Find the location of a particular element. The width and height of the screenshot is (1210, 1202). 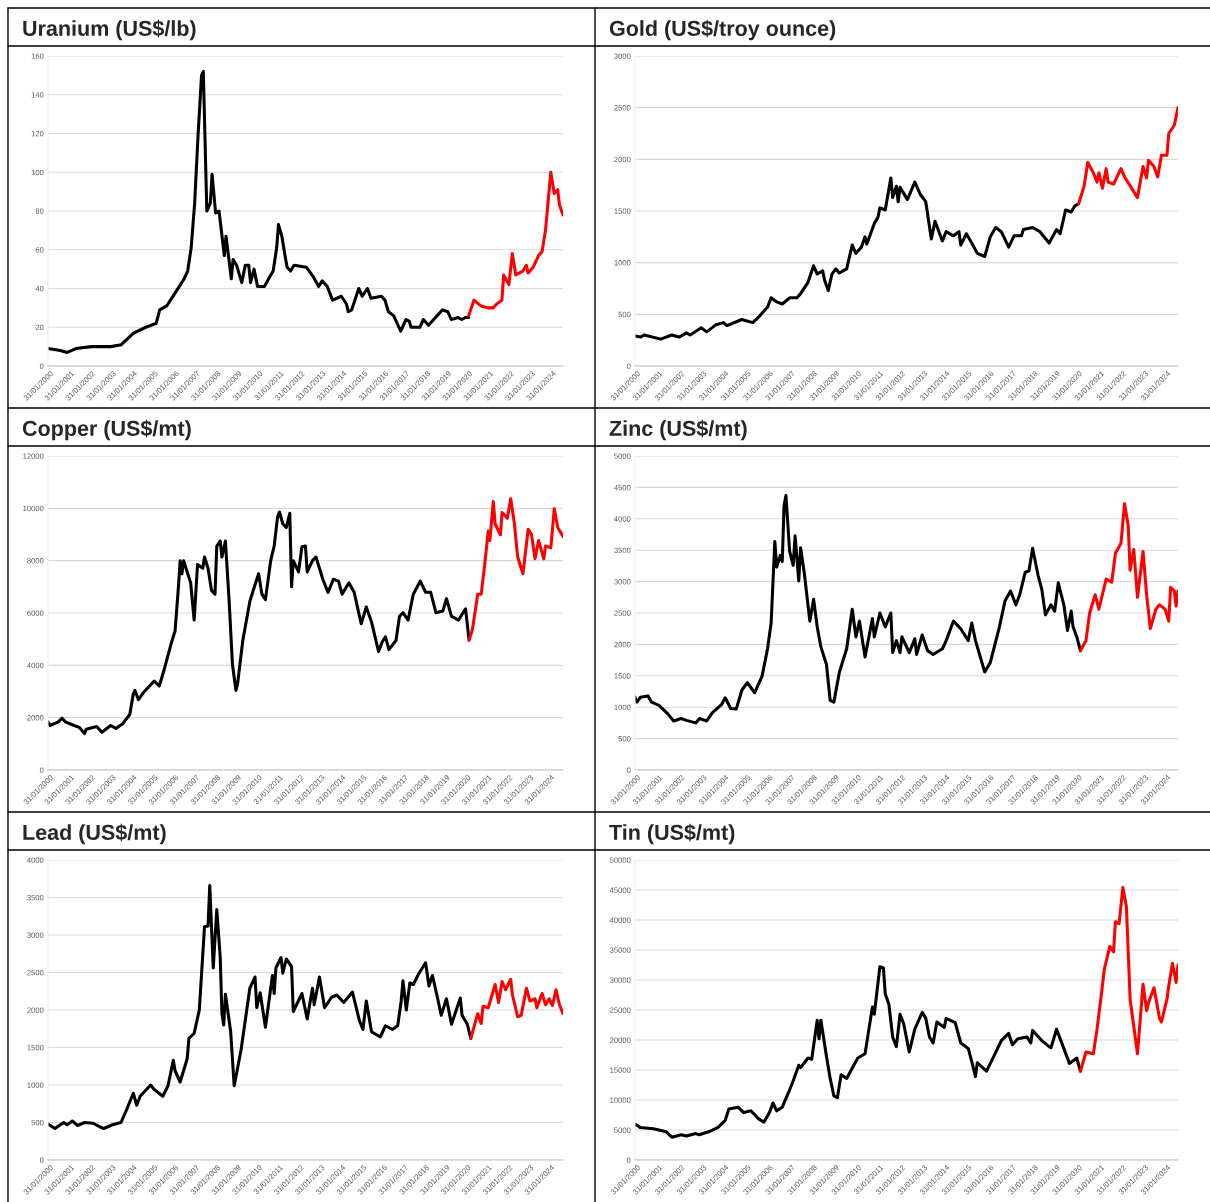

chart-title: Zinc (US$/mt) is located at coordinates (678, 430).